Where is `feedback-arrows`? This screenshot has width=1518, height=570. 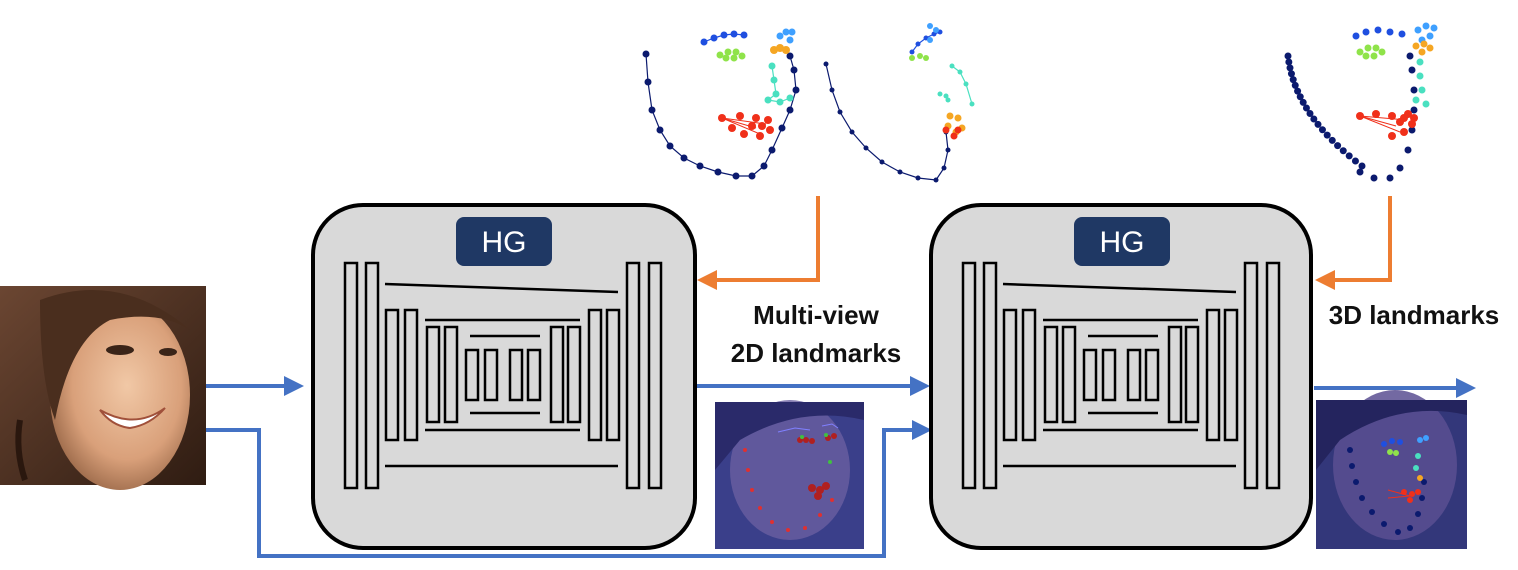
feedback-arrows is located at coordinates (1044, 243).